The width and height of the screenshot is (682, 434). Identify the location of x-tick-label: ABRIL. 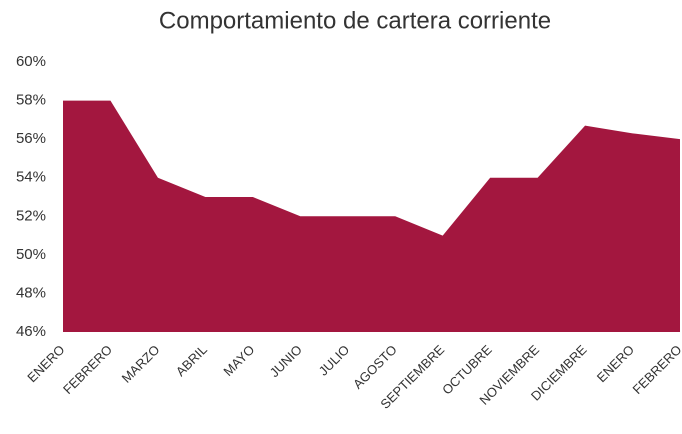
(191, 360).